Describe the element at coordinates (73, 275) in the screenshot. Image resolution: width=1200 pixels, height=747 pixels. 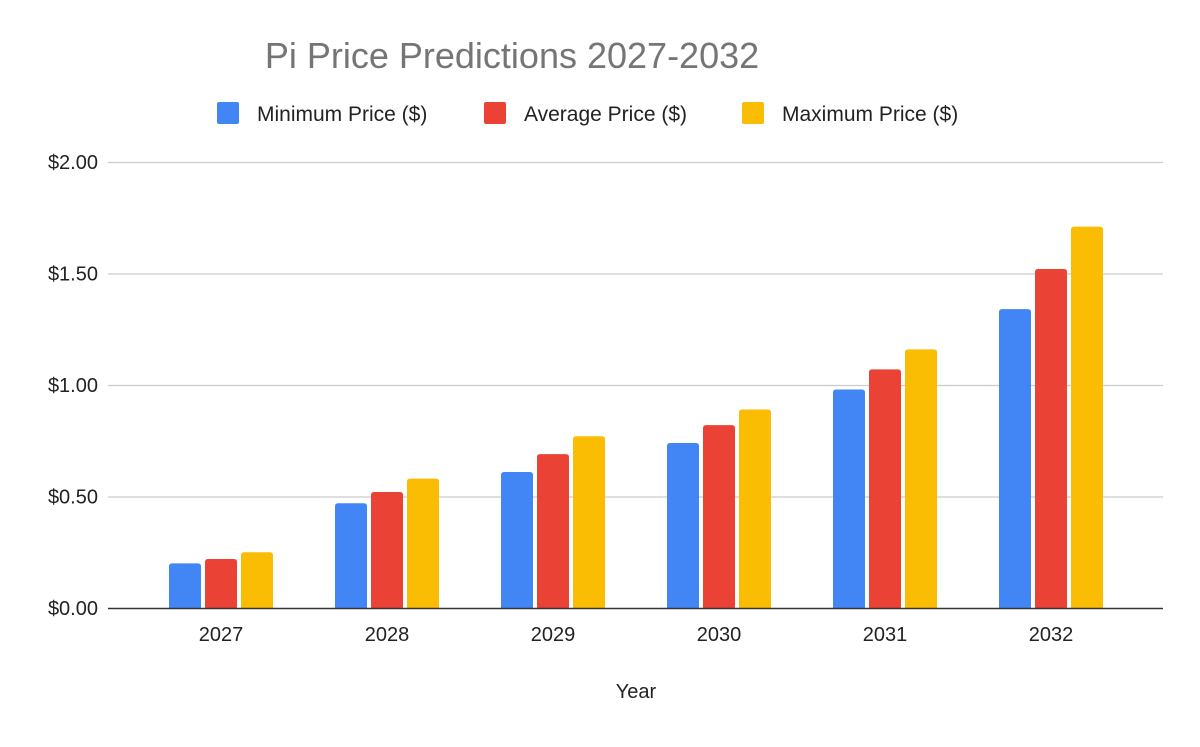
I see `y-tick-label: $1.50` at that location.